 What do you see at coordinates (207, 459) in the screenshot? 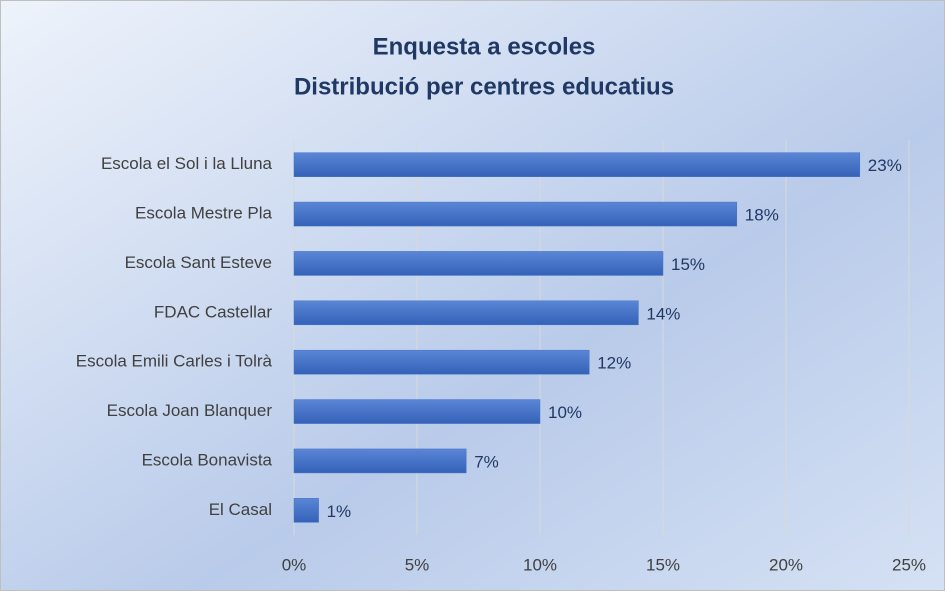
I see `y-tick-label: Escola Bonavista` at bounding box center [207, 459].